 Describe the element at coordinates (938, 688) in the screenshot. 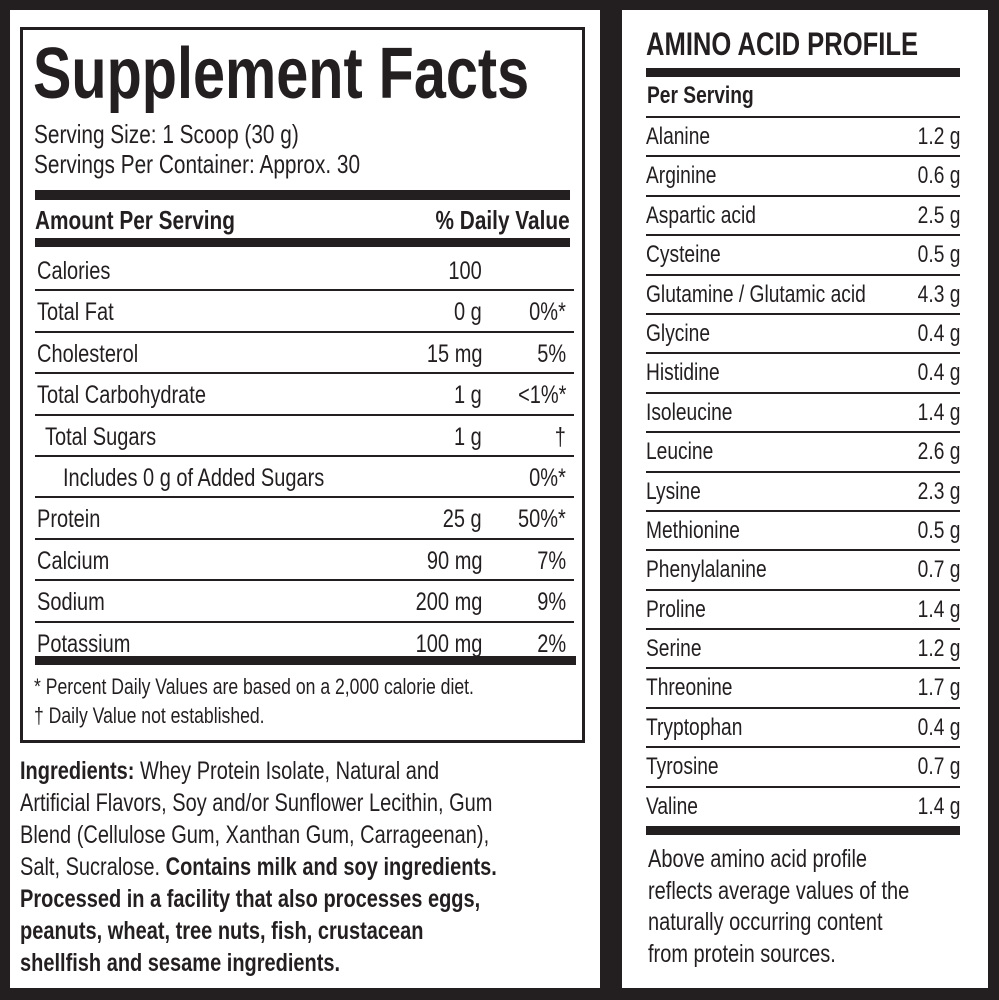

I see `amino-value: 1.7 g` at that location.